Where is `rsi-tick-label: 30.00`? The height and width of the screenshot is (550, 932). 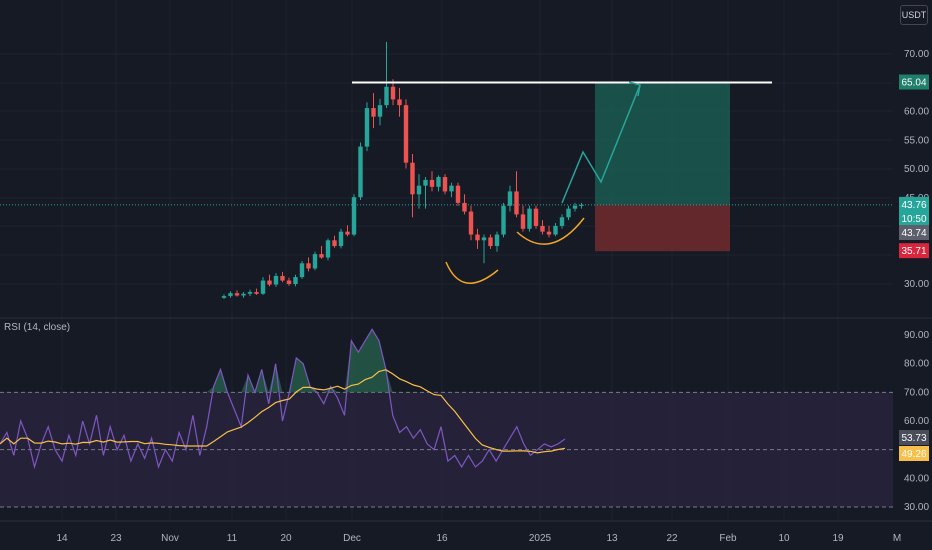
rsi-tick-label: 30.00 is located at coordinates (916, 507).